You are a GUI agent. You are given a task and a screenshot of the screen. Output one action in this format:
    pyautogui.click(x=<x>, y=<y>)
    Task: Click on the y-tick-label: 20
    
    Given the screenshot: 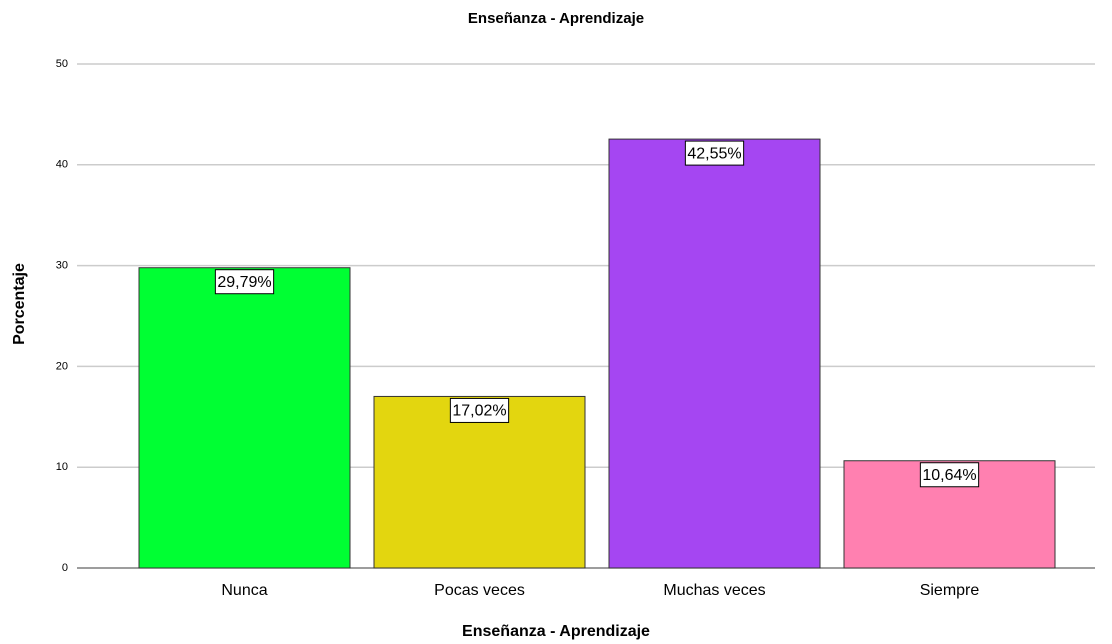 What is the action you would take?
    pyautogui.click(x=62, y=366)
    